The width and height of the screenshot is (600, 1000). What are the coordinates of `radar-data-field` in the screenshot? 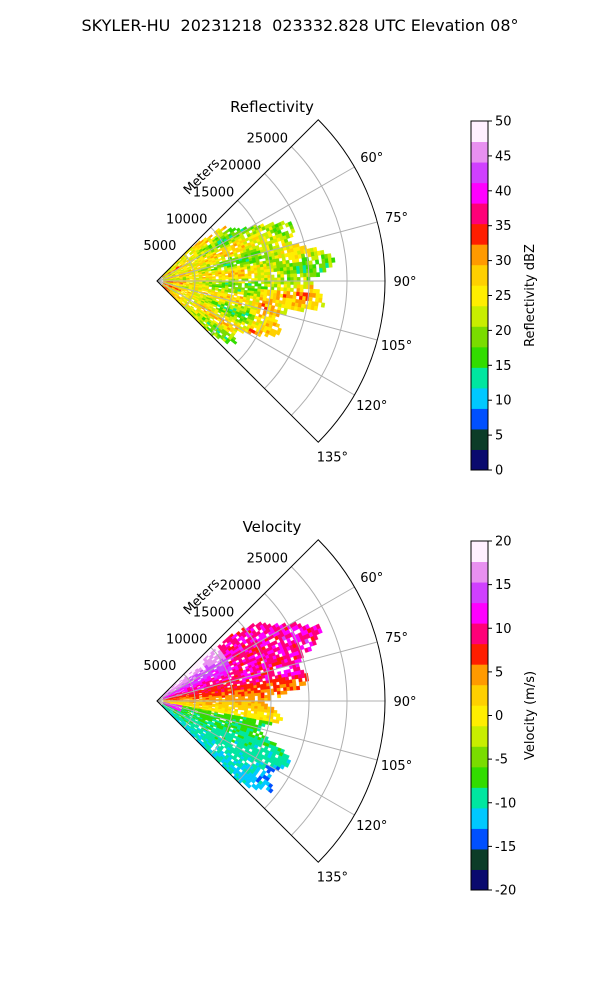 It's located at (242, 707).